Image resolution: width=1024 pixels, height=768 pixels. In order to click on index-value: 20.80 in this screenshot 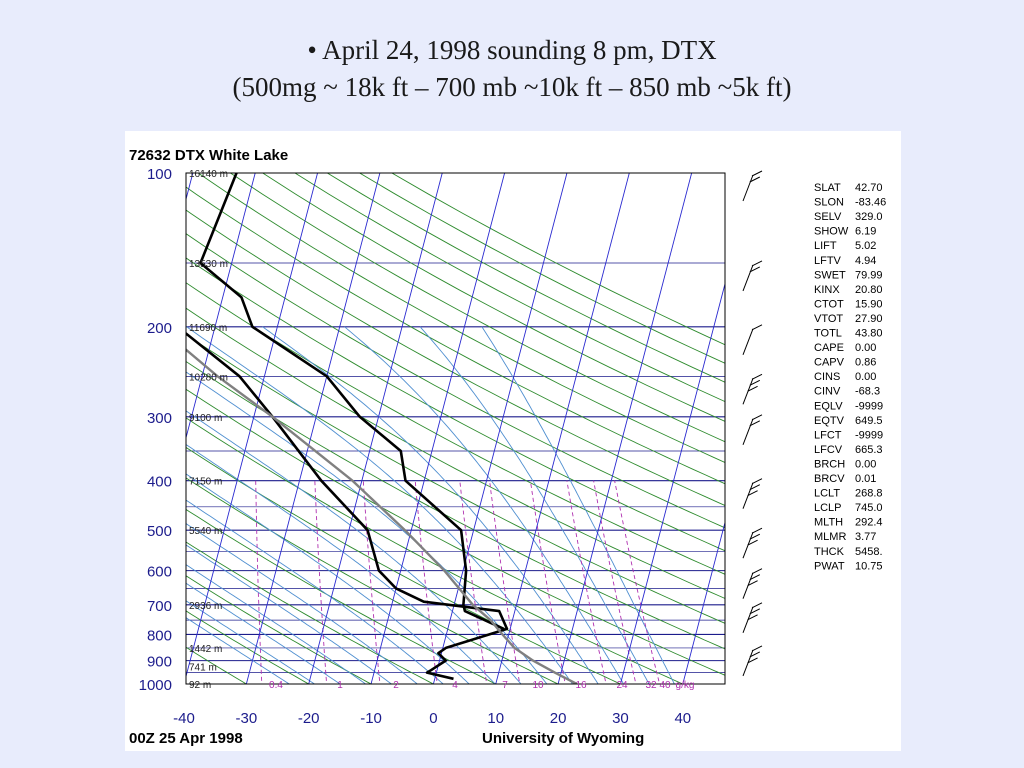, I will do `click(869, 290)`.